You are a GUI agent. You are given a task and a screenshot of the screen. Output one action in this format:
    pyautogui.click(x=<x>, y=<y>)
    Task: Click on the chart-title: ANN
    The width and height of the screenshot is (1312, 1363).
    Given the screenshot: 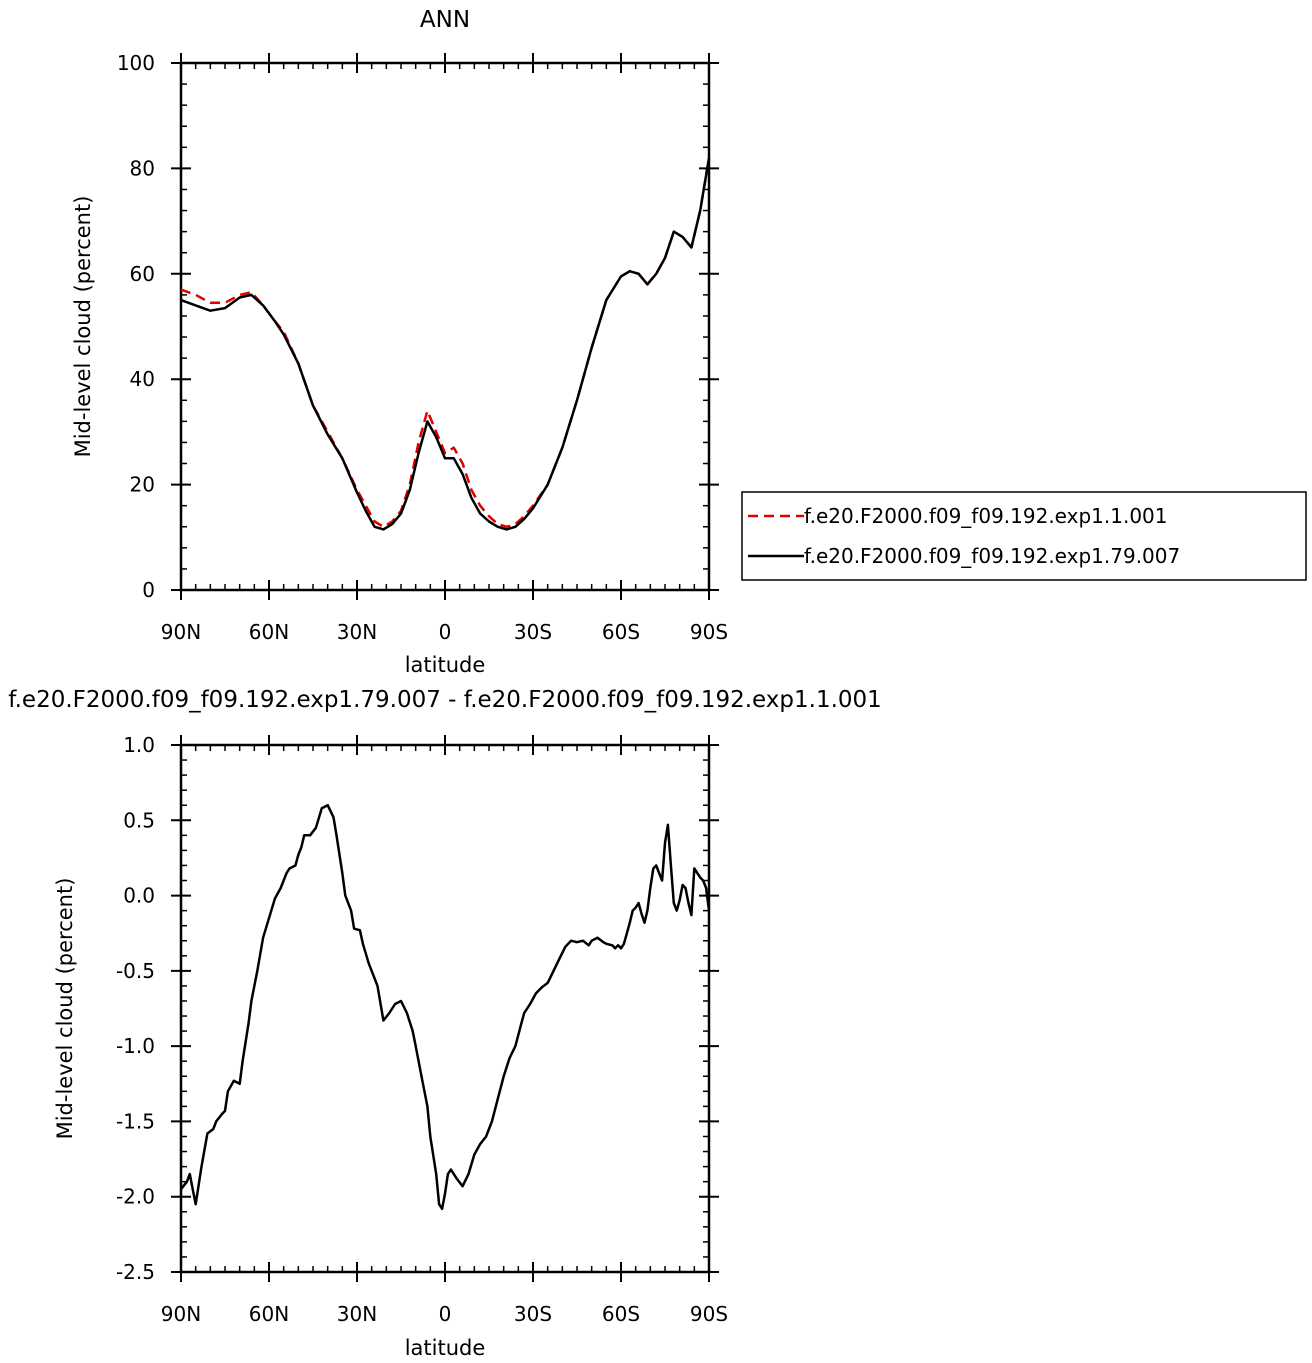 What is the action you would take?
    pyautogui.click(x=445, y=20)
    